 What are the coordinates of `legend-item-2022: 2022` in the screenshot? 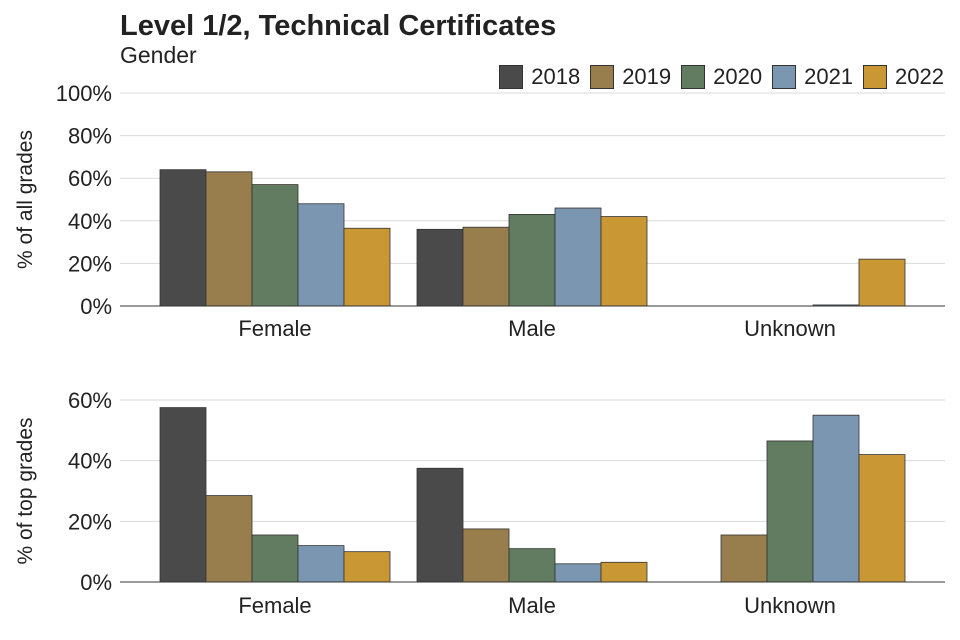 It's located at (903, 77).